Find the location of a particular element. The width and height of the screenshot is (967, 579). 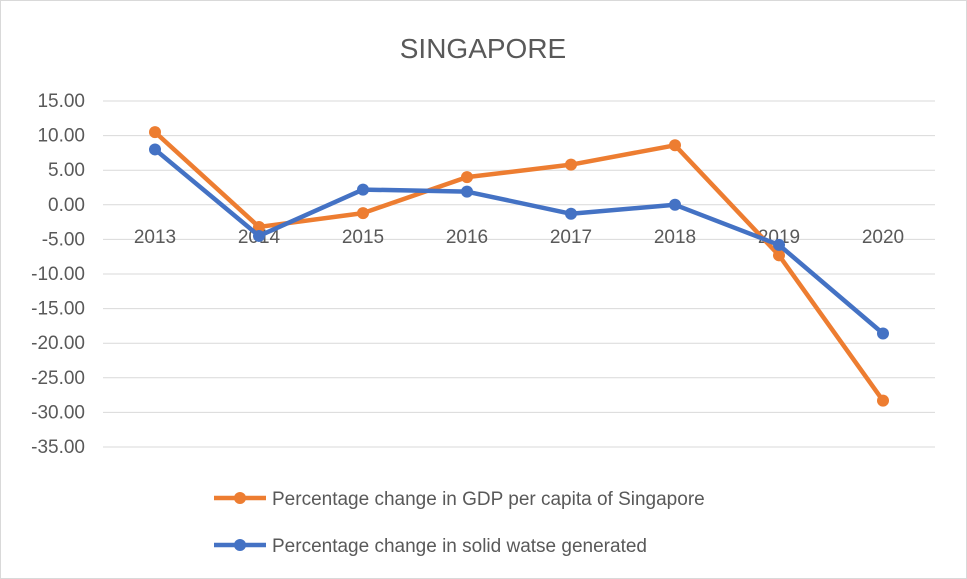

x-tick-label: 2013 is located at coordinates (155, 237).